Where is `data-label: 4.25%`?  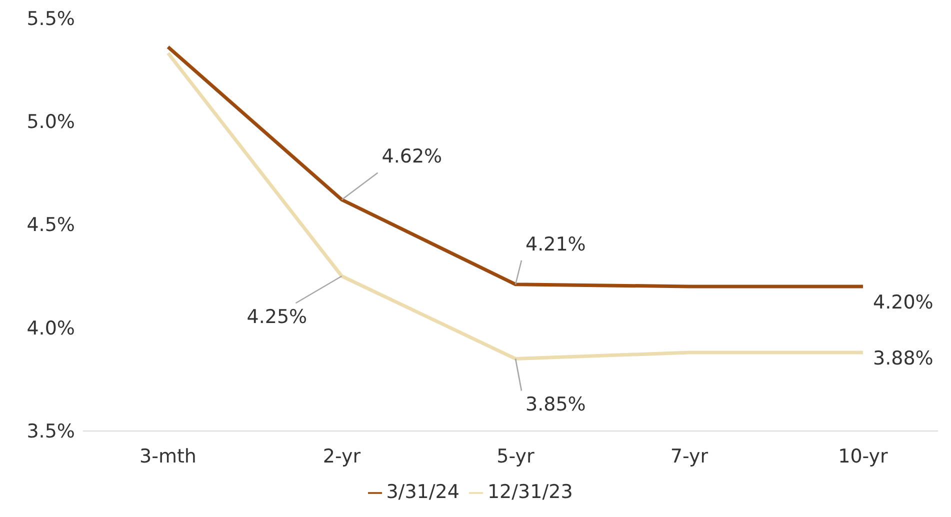 data-label: 4.25% is located at coordinates (277, 317).